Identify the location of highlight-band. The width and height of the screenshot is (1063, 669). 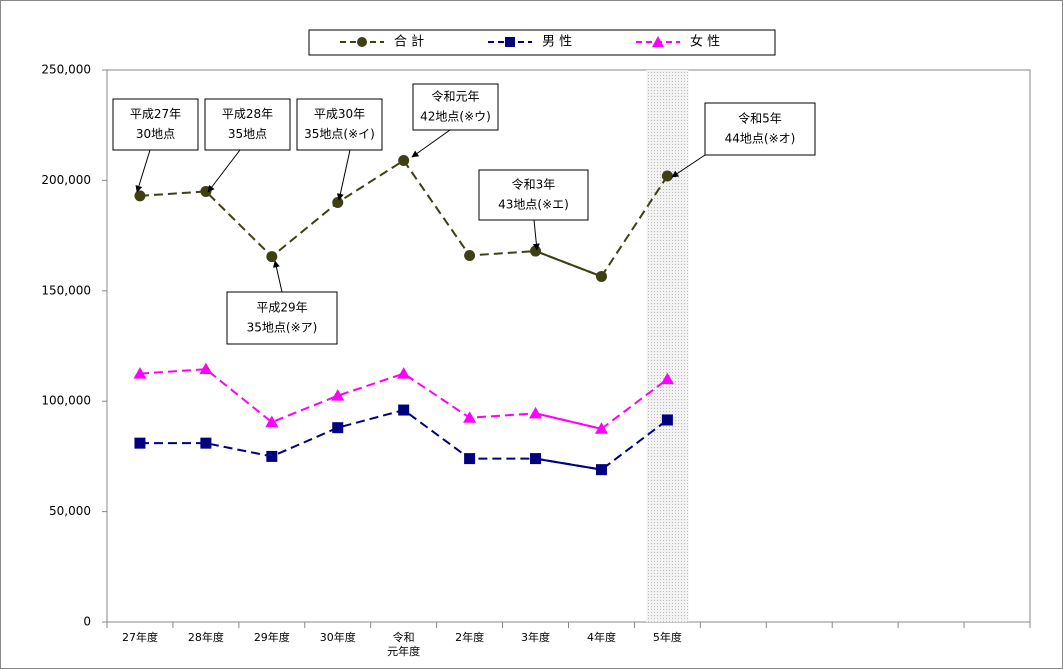
(667, 346).